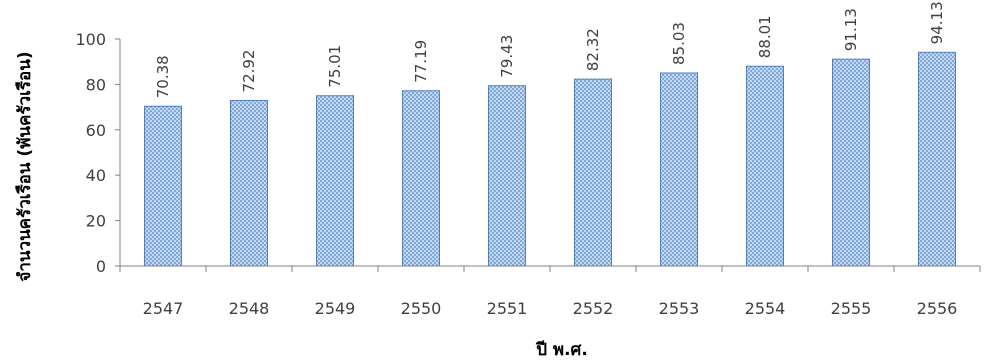  I want to click on x-tick-label: 2556, so click(937, 308).